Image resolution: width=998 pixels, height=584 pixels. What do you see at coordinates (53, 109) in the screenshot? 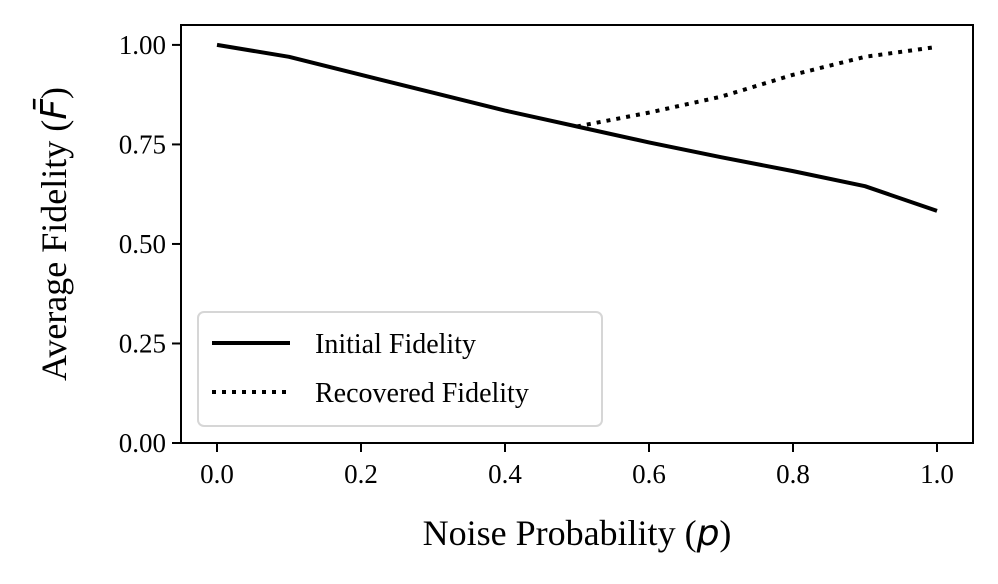
I see `y-axis-label-symbol: F̄` at bounding box center [53, 109].